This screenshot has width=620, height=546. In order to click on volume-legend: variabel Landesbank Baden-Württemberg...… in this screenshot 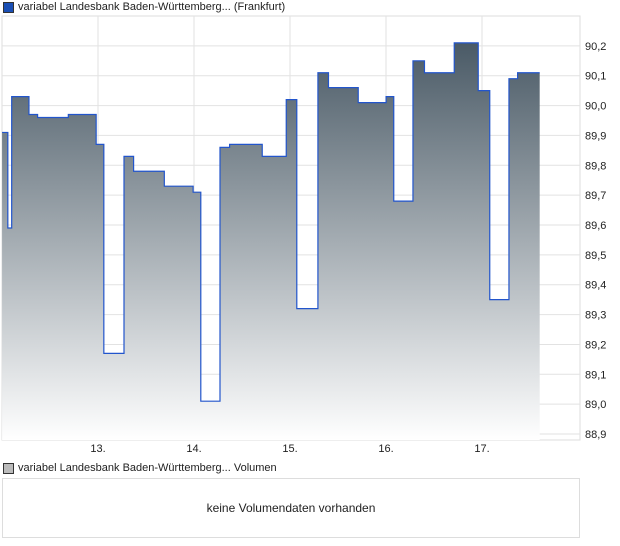, I will do `click(140, 468)`.